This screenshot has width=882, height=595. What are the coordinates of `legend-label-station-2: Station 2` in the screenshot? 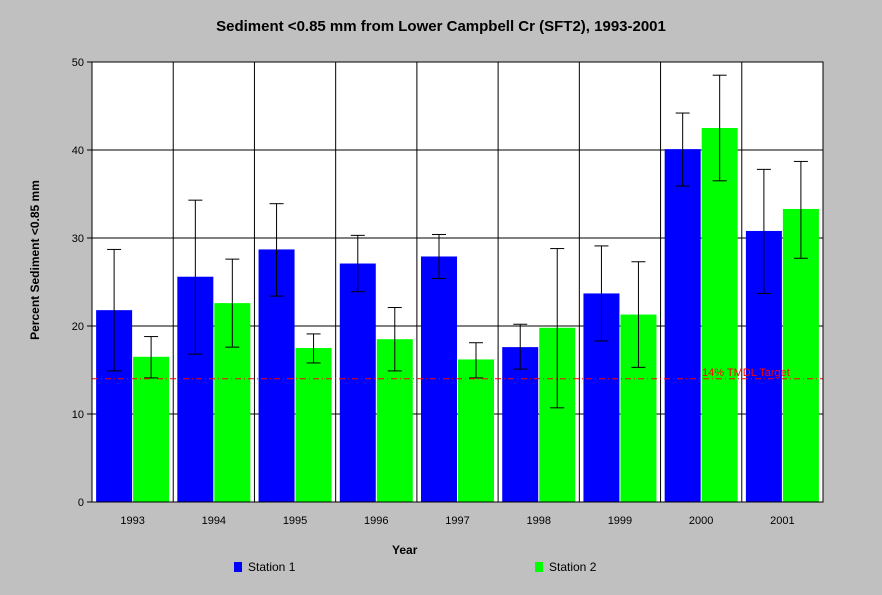 It's located at (573, 567).